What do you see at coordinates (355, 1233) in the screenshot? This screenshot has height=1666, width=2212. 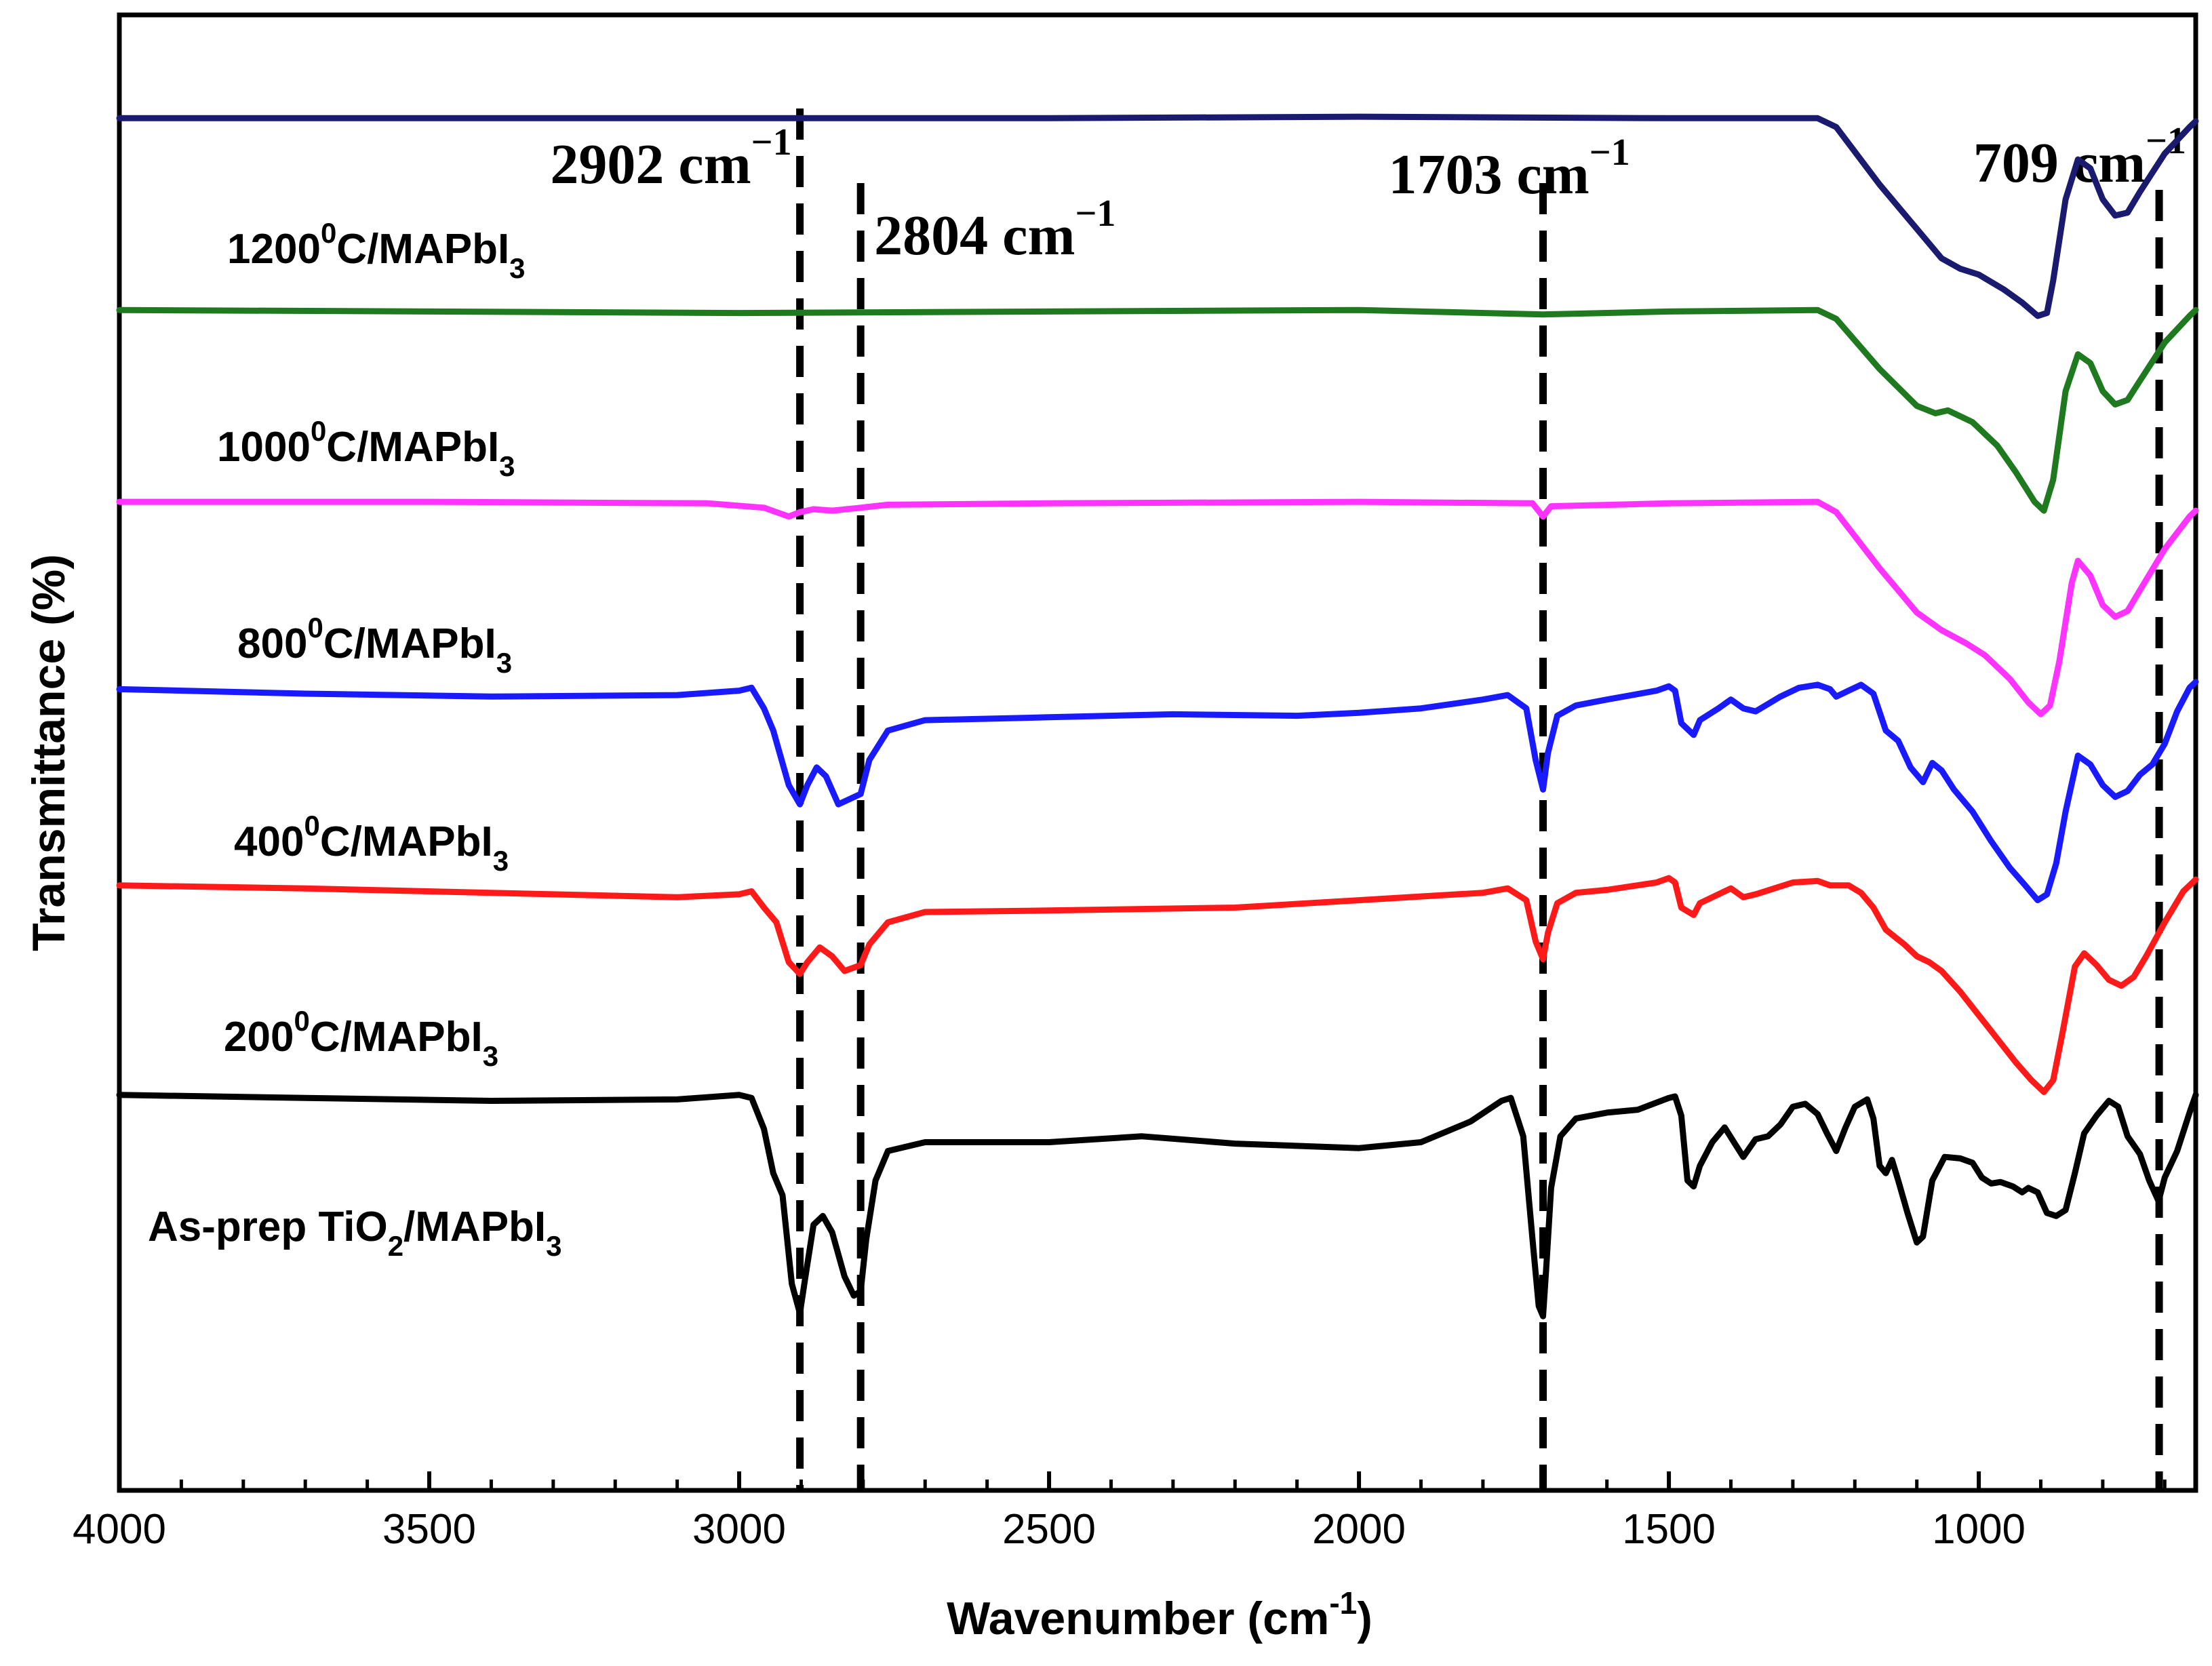 I see `series-label: As-prep TiO2/MAPbI3` at bounding box center [355, 1233].